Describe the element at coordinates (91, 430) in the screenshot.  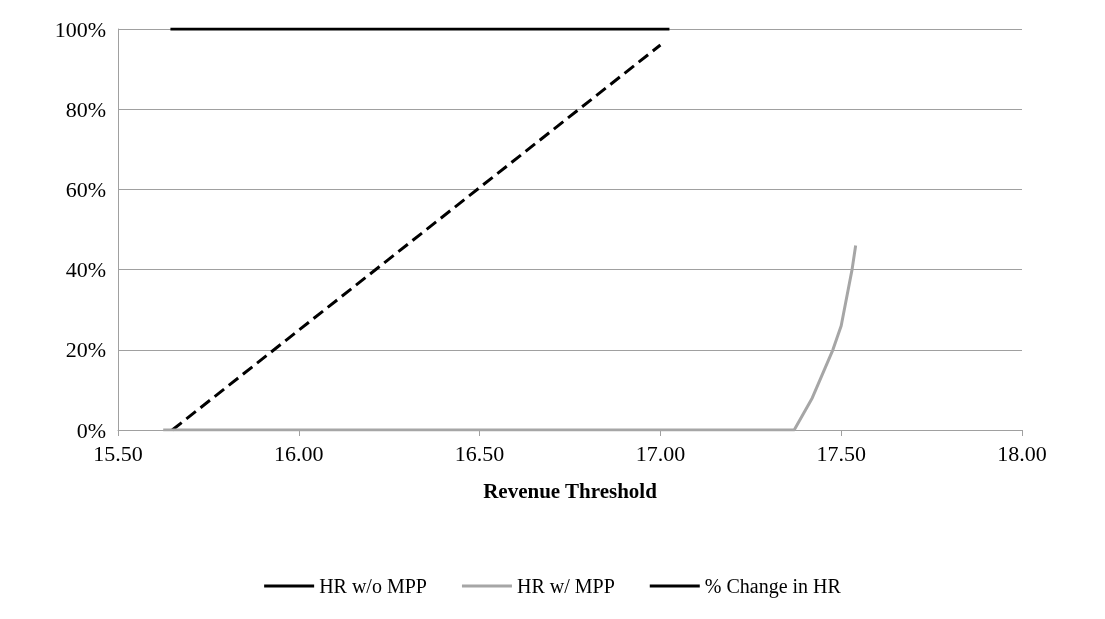
I see `y-tick-label: 0%` at that location.